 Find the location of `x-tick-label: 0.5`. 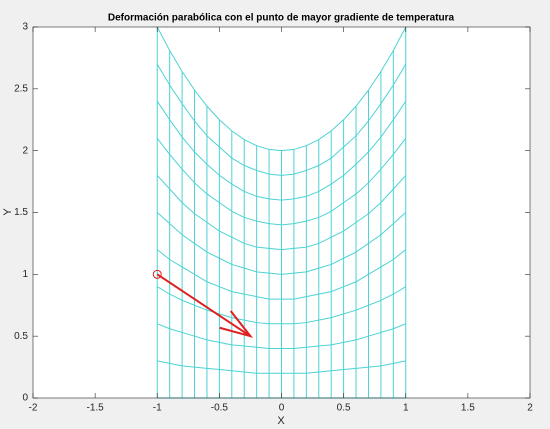

x-tick-label: 0.5 is located at coordinates (344, 408).